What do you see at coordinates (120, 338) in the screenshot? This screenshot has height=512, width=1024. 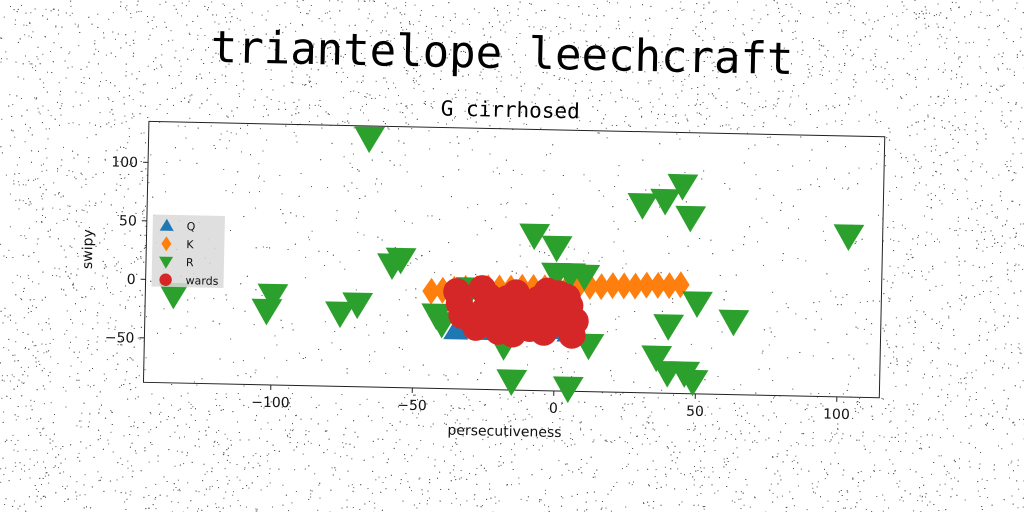 I see `y-tick-label: −50` at bounding box center [120, 338].